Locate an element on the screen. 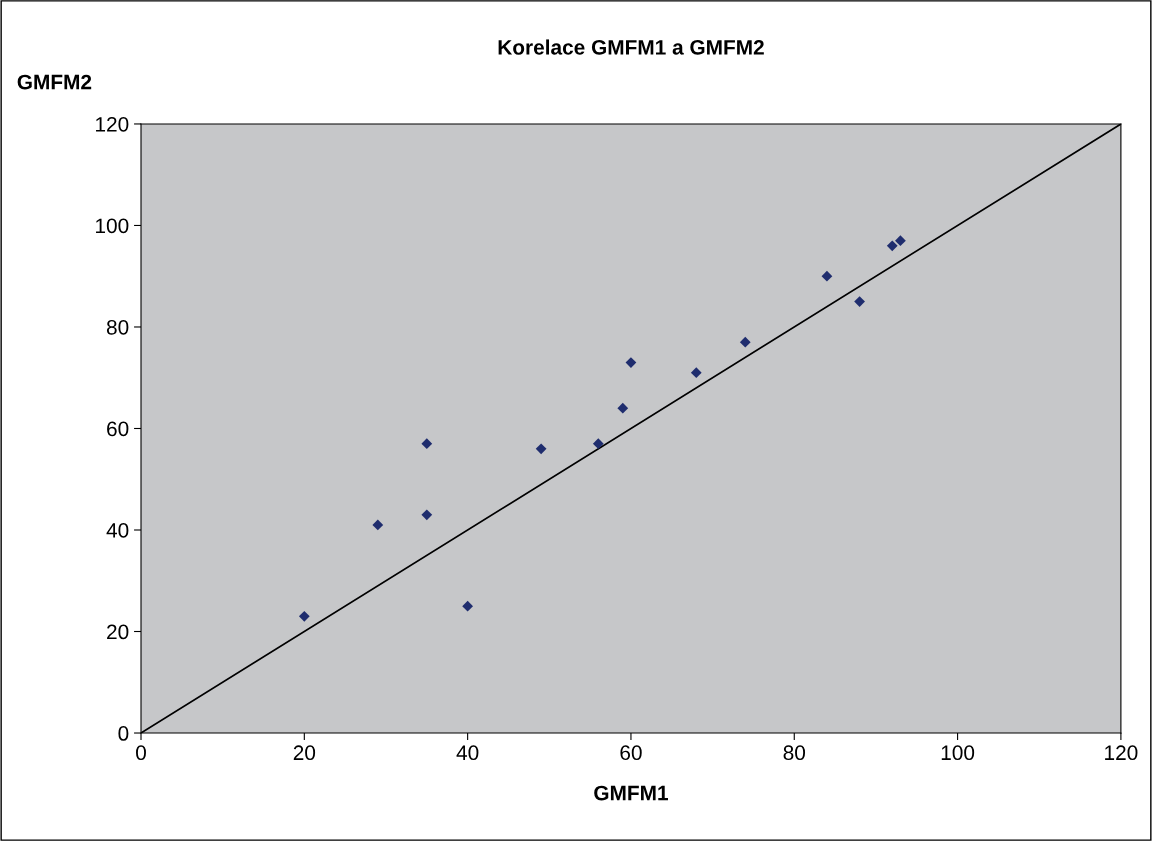  y-tick-label: 40 is located at coordinates (117, 530).